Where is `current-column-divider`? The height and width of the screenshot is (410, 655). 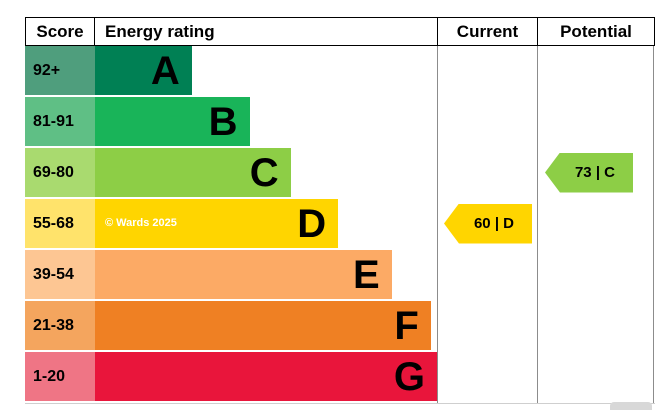 current-column-divider is located at coordinates (437, 224).